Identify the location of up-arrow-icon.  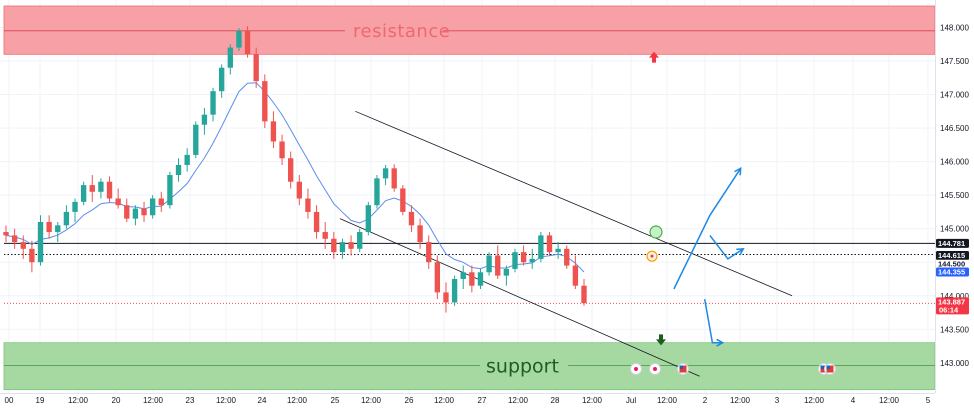
(654, 57).